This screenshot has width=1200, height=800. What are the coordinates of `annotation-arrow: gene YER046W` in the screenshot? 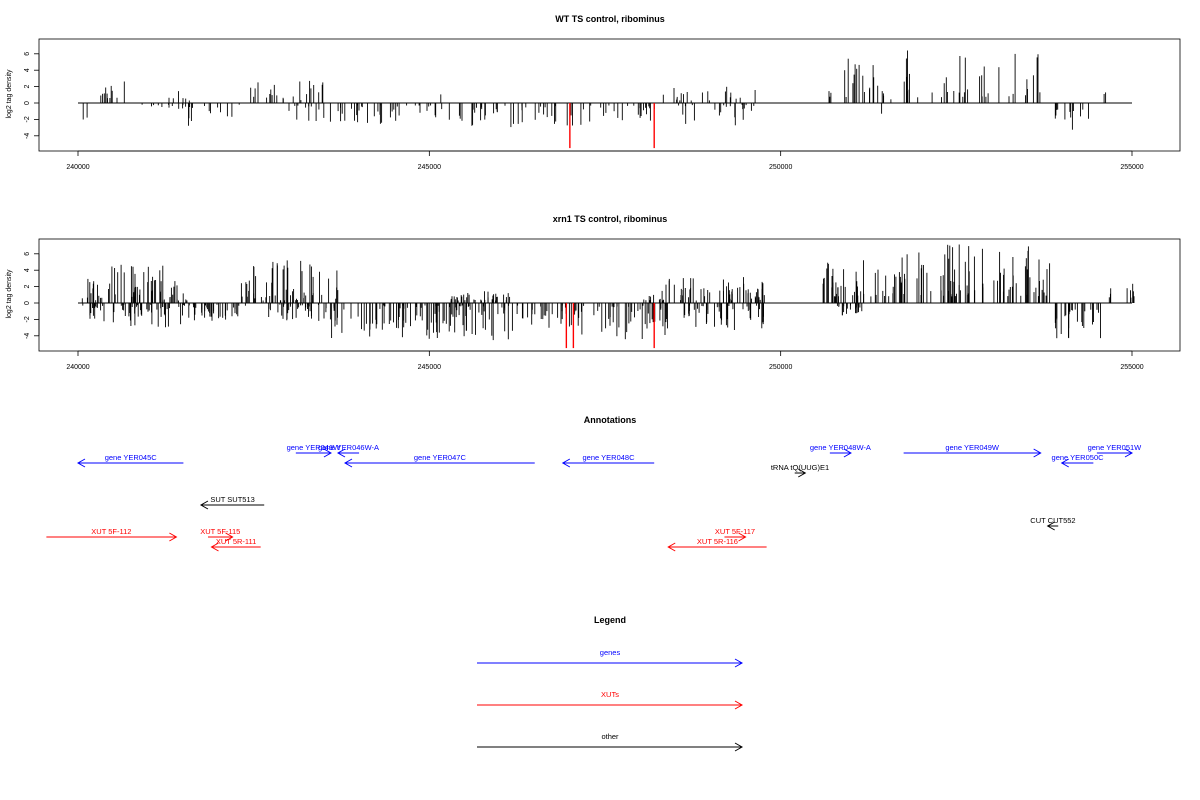 It's located at (314, 450).